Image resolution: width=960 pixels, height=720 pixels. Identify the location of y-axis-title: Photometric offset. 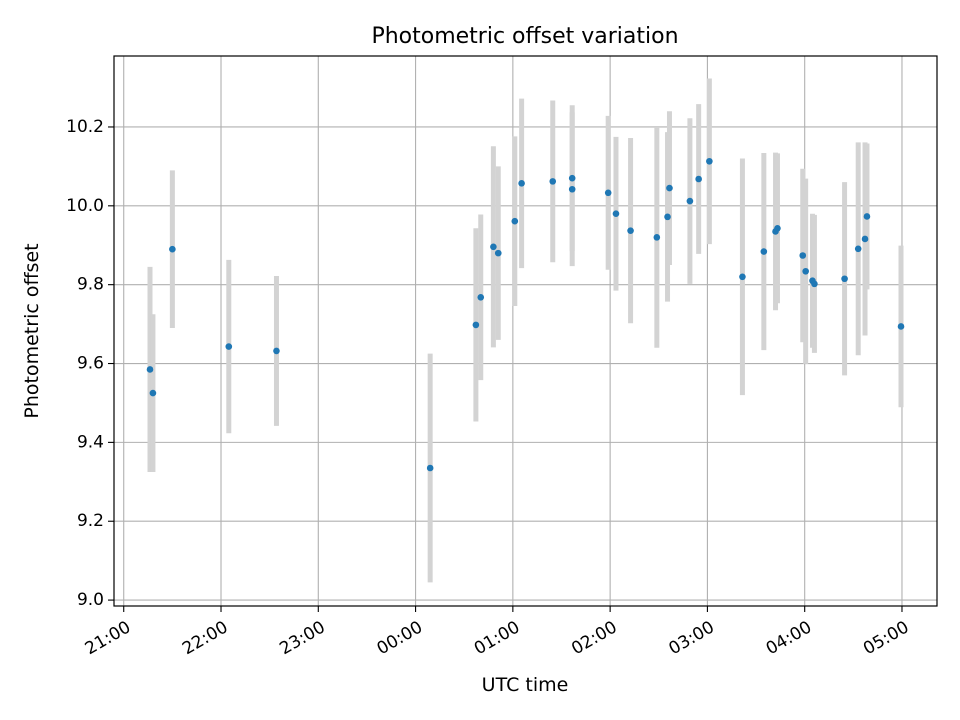
(32, 330).